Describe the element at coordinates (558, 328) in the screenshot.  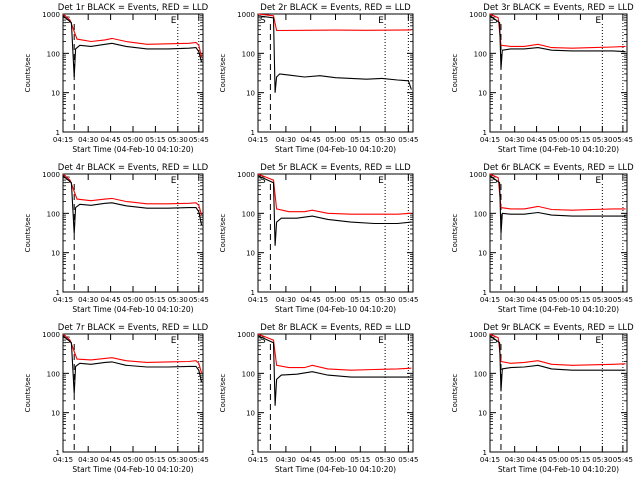
I see `panel-title: Det 9r BLACK = Events, RED = LLD` at that location.